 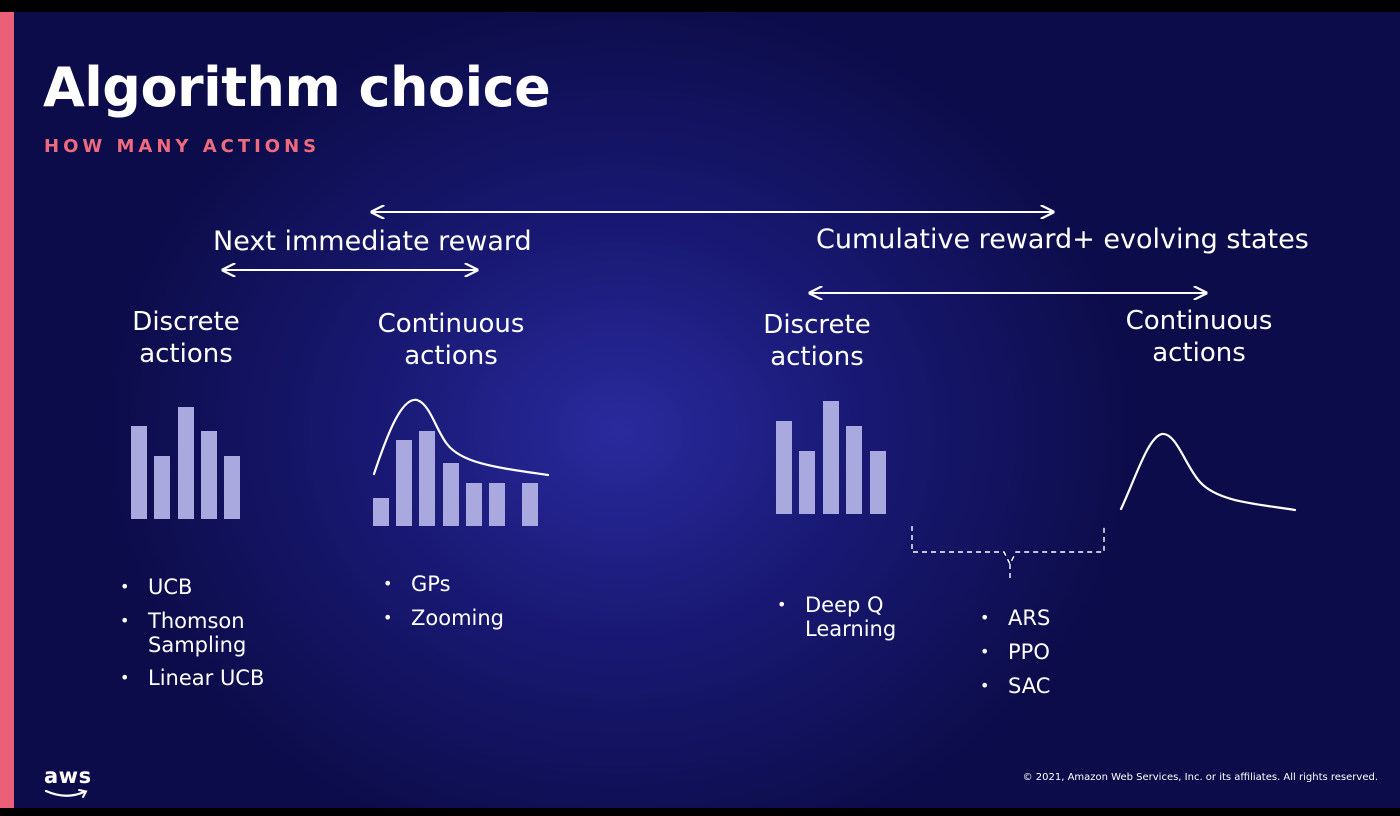 What do you see at coordinates (1208, 472) in the screenshot?
I see `right-distribution-curve-icon` at bounding box center [1208, 472].